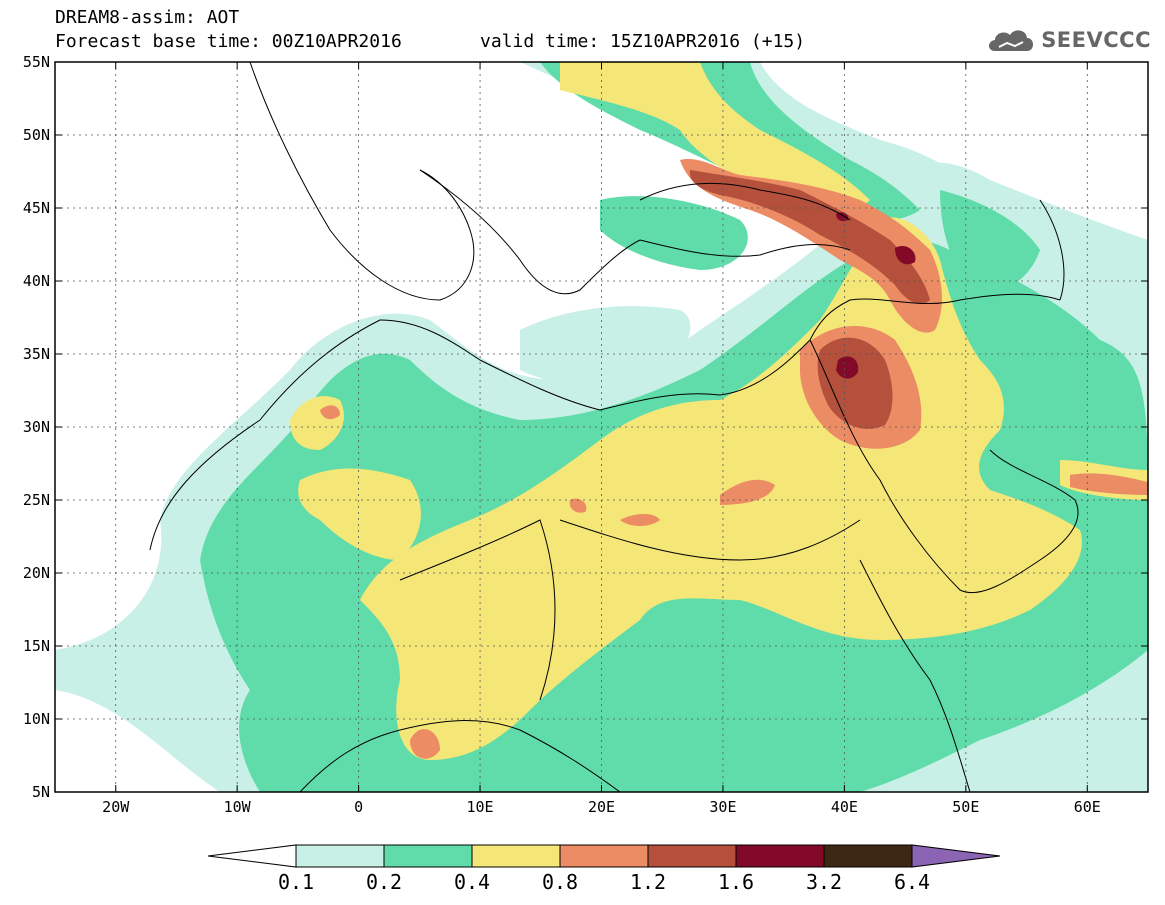 This screenshot has height=905, width=1165. What do you see at coordinates (384, 882) in the screenshot?
I see `colorbar-label: 0.2` at bounding box center [384, 882].